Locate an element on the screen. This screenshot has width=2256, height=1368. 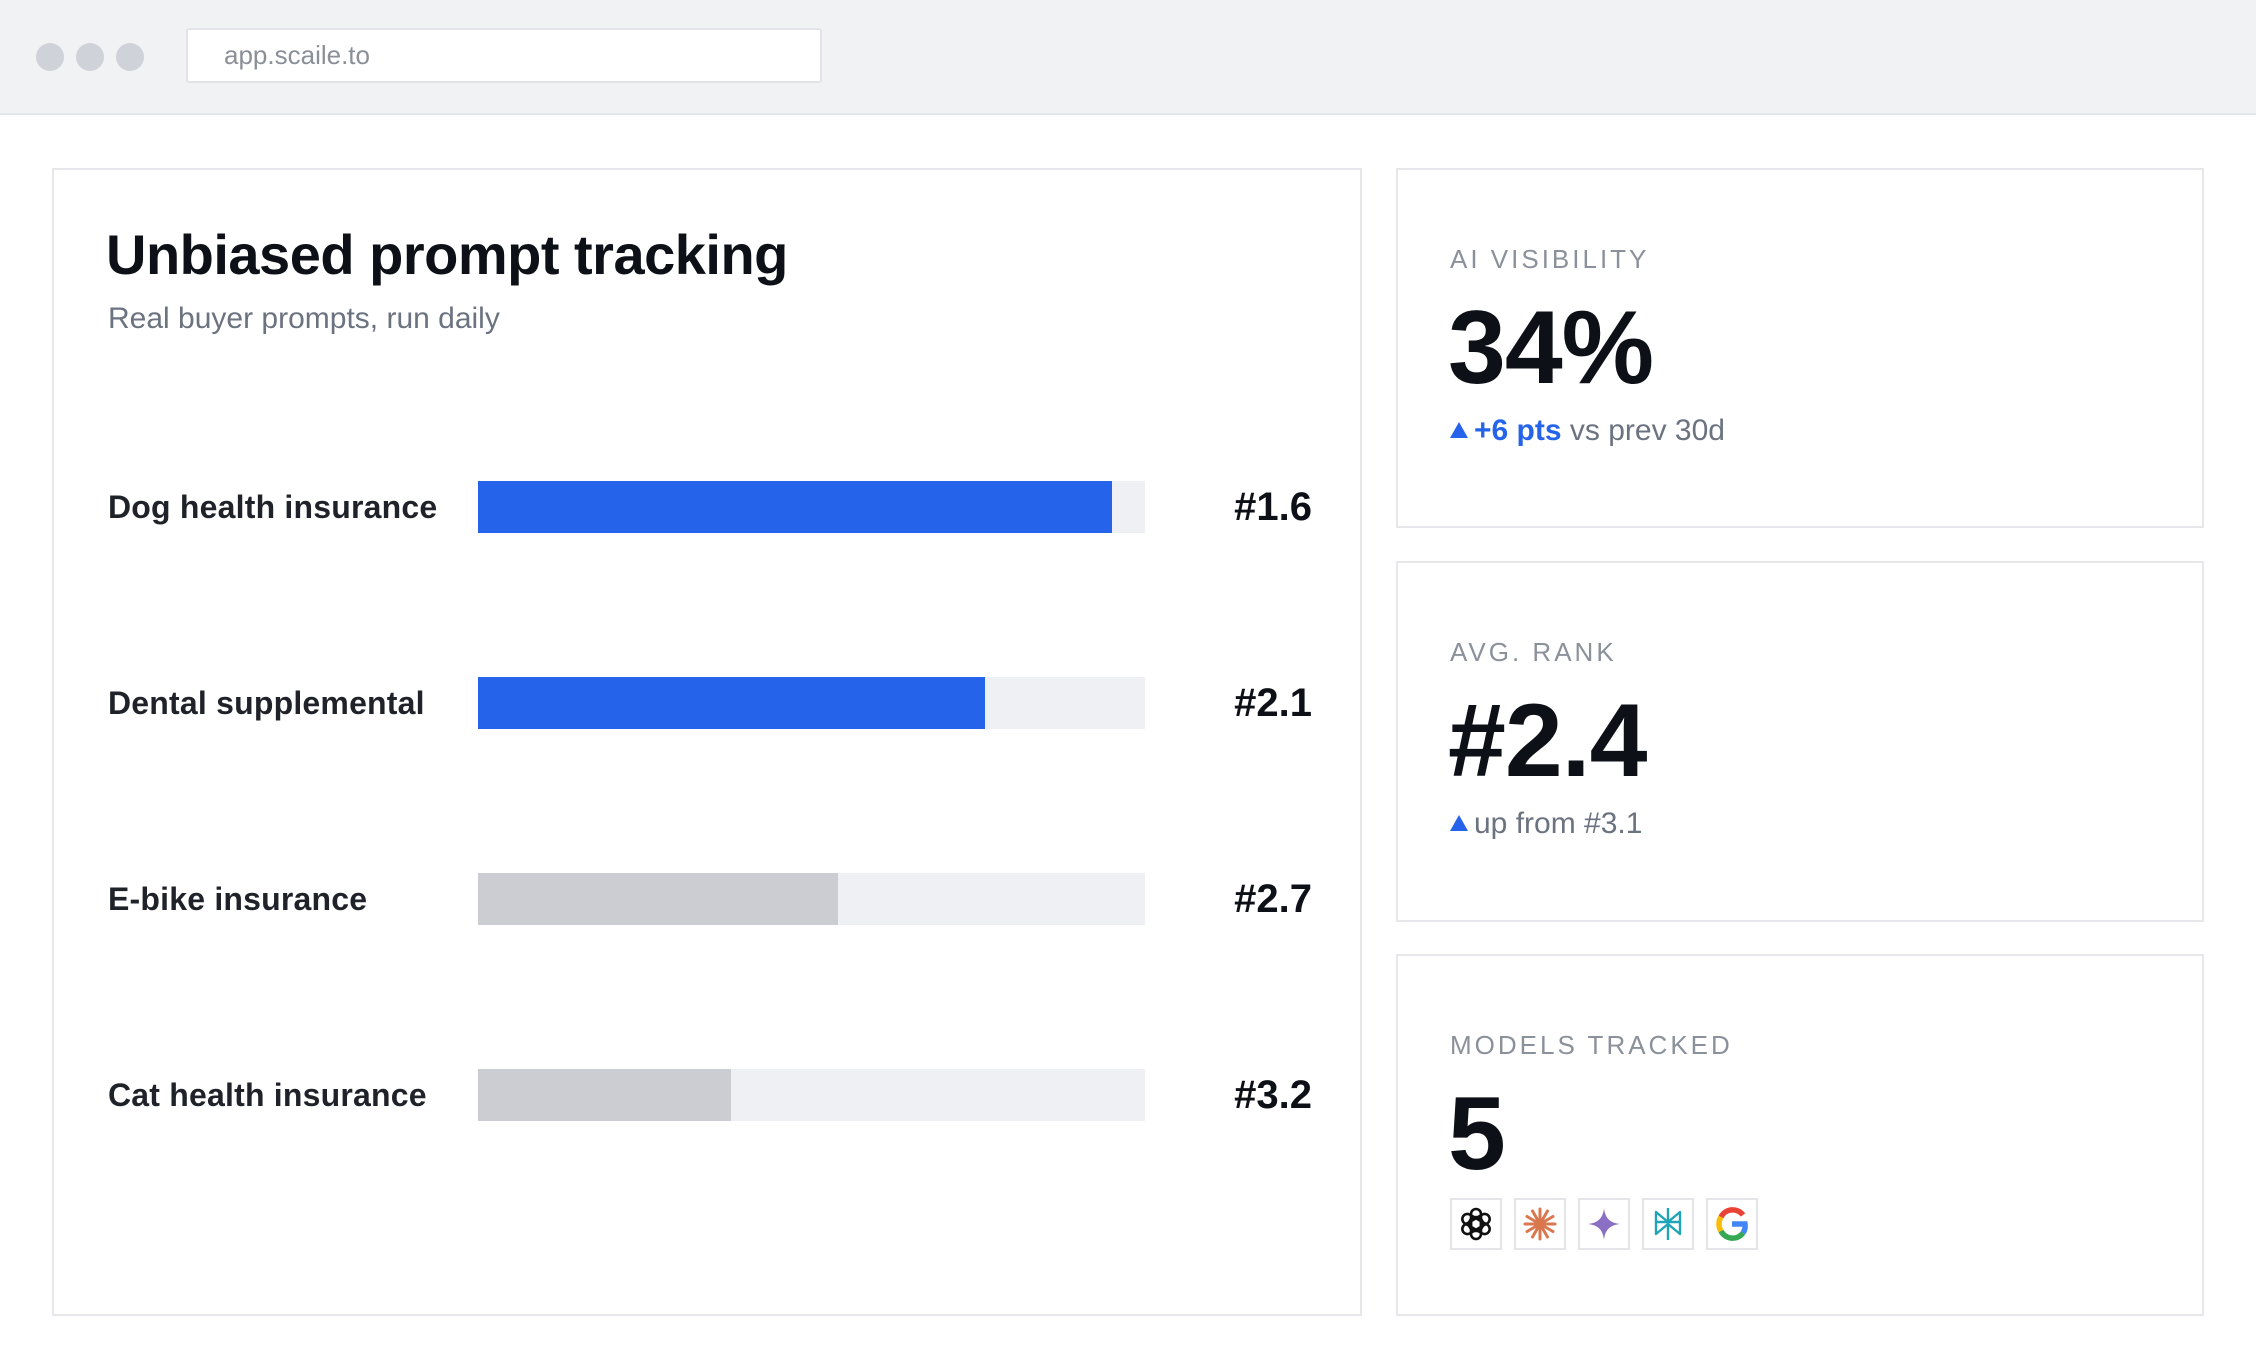
prompt-row: Cat health insurance #3.2 is located at coordinates (709, 1095).